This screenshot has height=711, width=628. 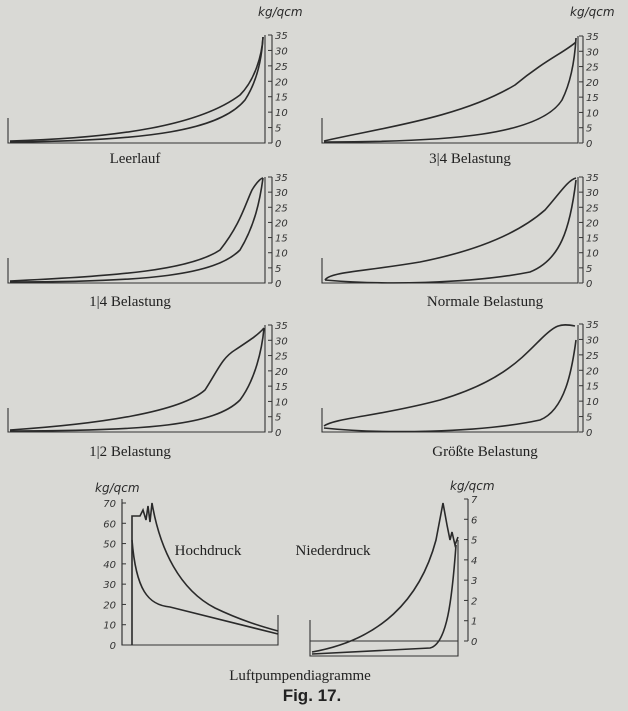 I want to click on tick-label: 50, so click(x=109, y=545).